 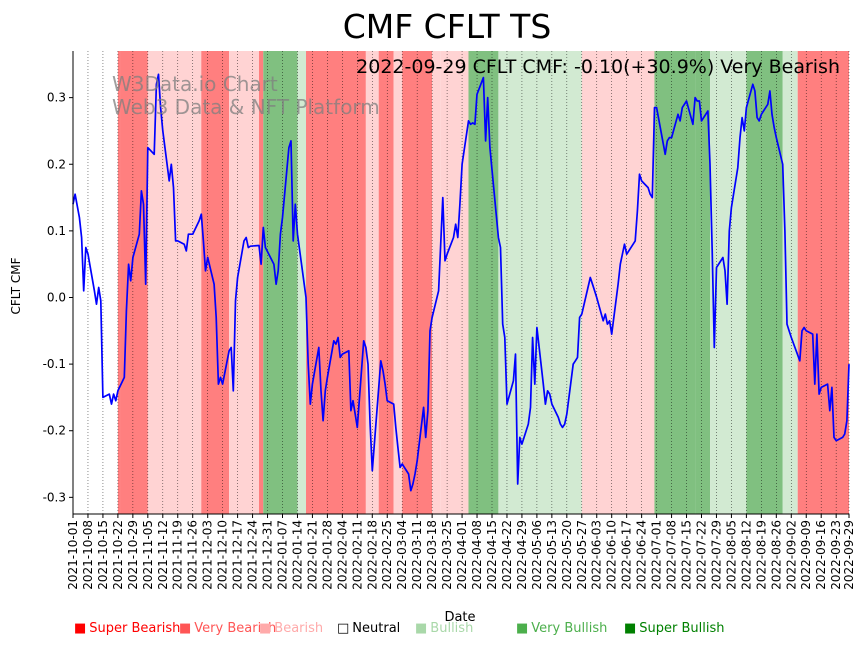 I want to click on x-tick-label: 2022-02-04, so click(x=342, y=555).